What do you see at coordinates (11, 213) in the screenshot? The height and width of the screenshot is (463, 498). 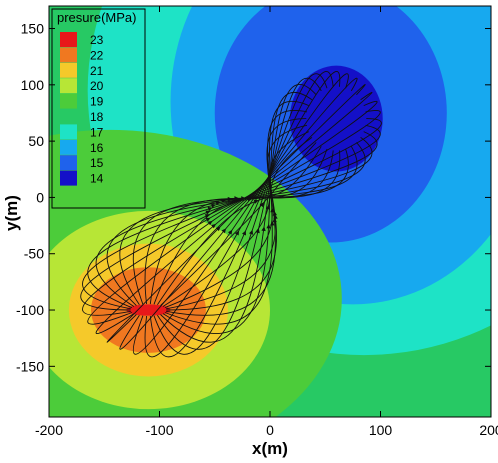 I see `y-axis-label: y(m)` at bounding box center [11, 213].